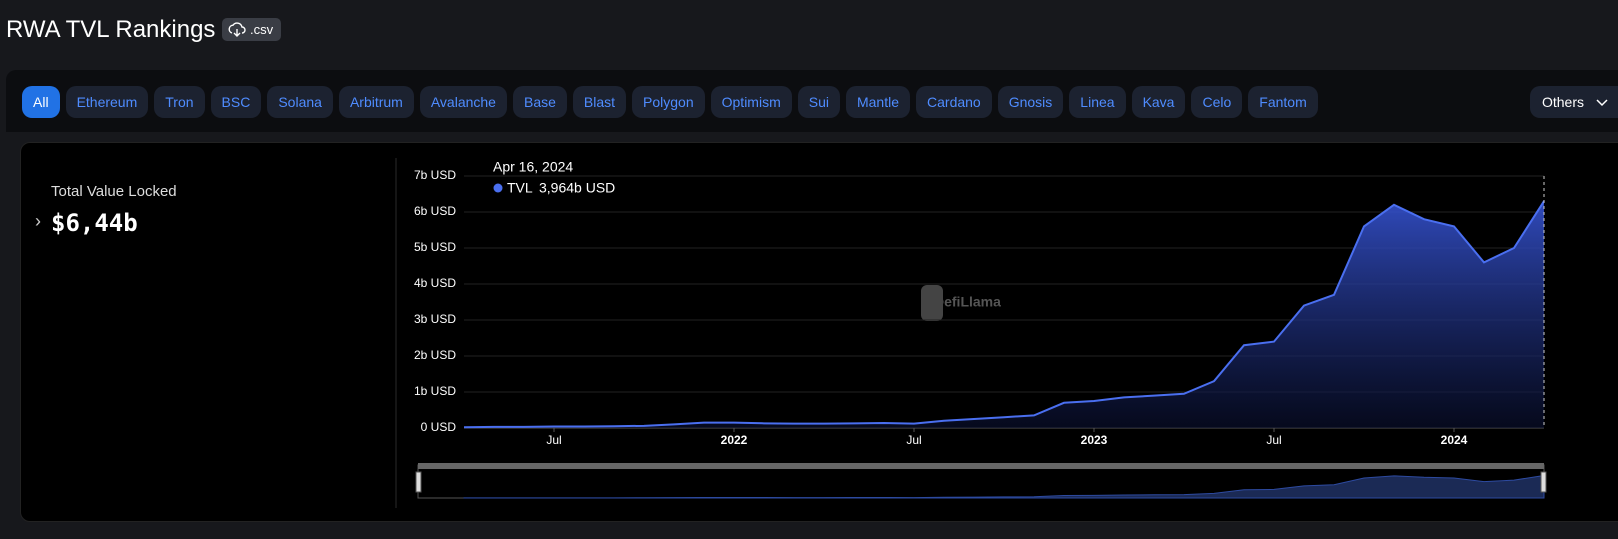 Image resolution: width=1618 pixels, height=539 pixels. Describe the element at coordinates (599, 102) in the screenshot. I see `chain-chip: Blast` at that location.